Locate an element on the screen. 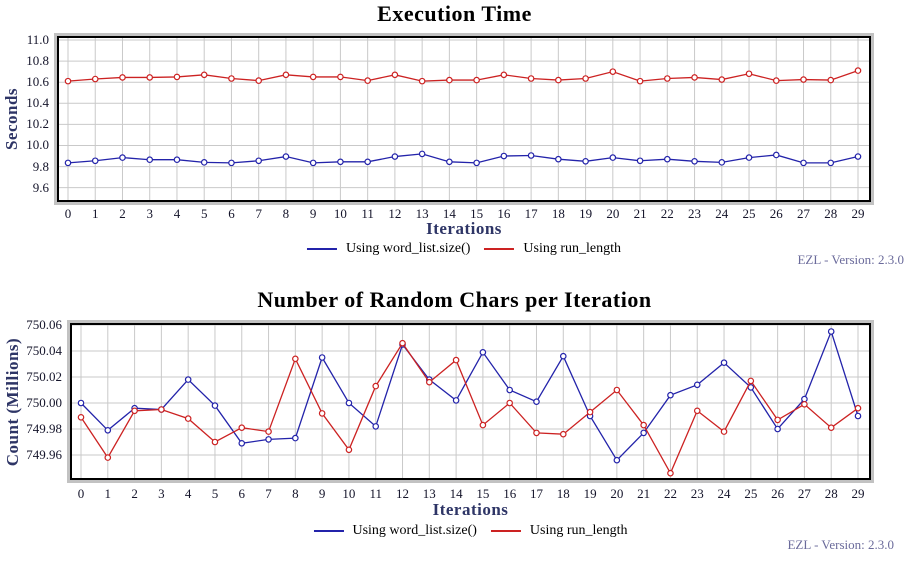  y-tick-label: 9.8 is located at coordinates (40, 166).